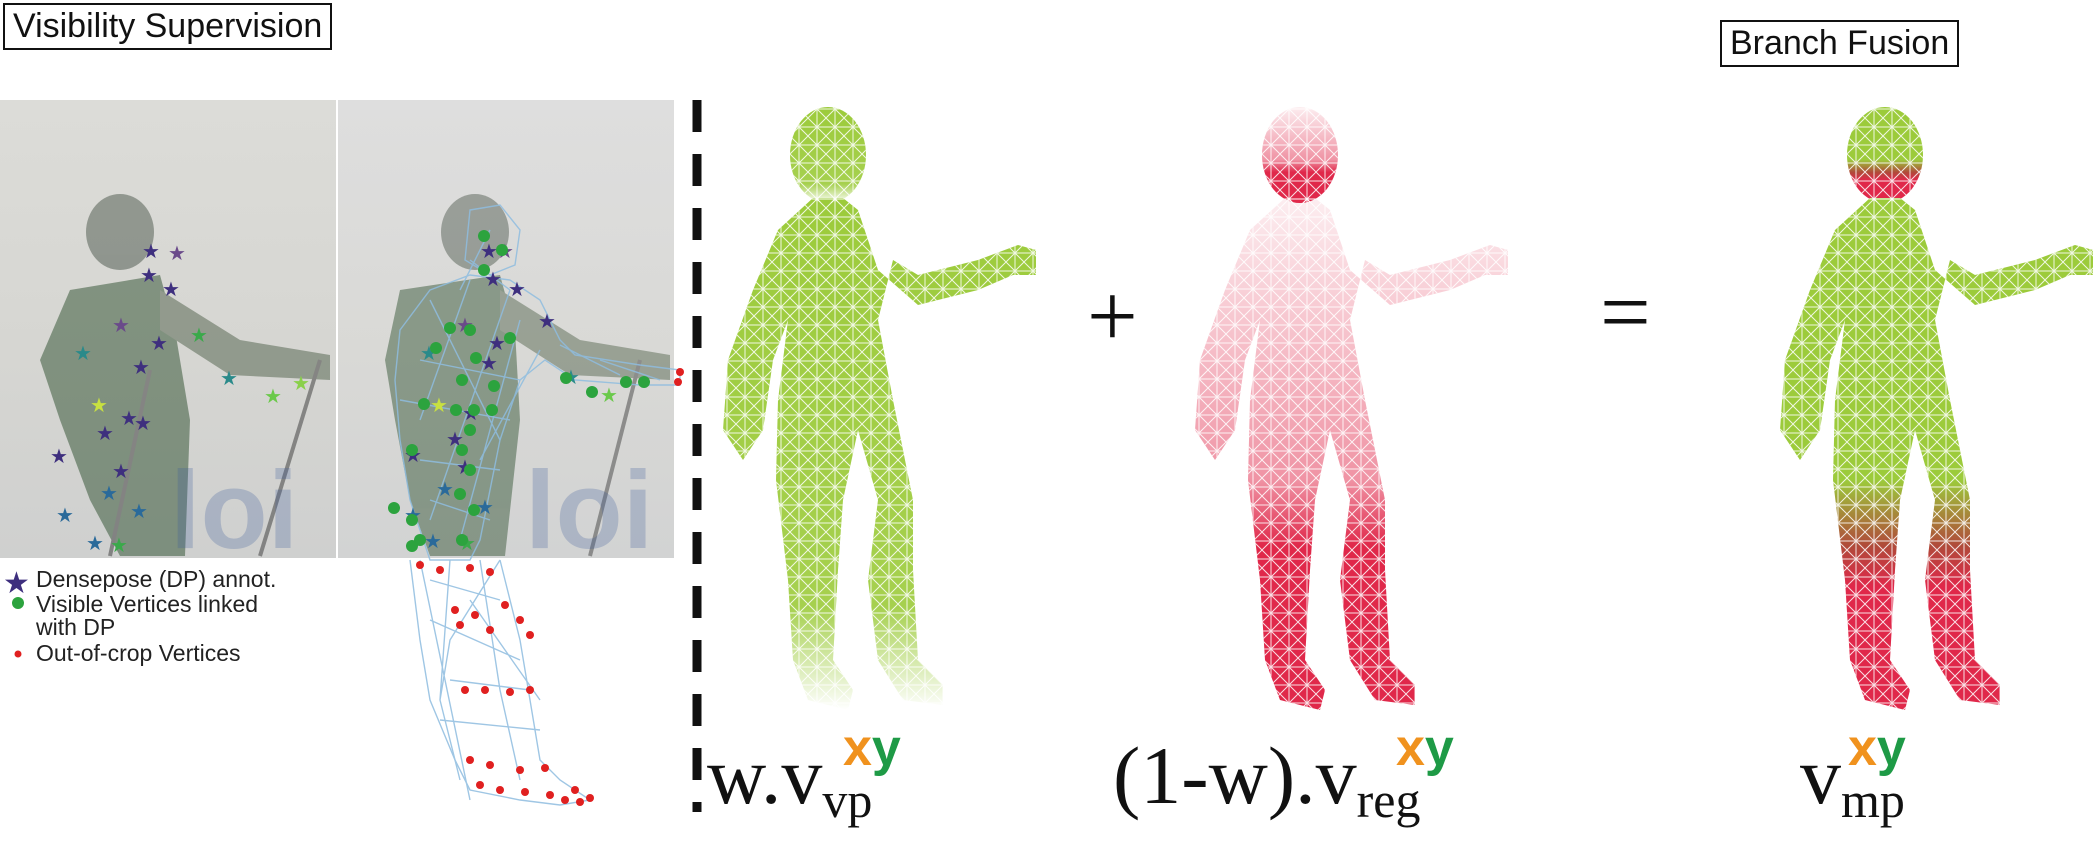 The height and width of the screenshot is (842, 2096). What do you see at coordinates (1351, 408) in the screenshot?
I see `regression-branch-mesh` at bounding box center [1351, 408].